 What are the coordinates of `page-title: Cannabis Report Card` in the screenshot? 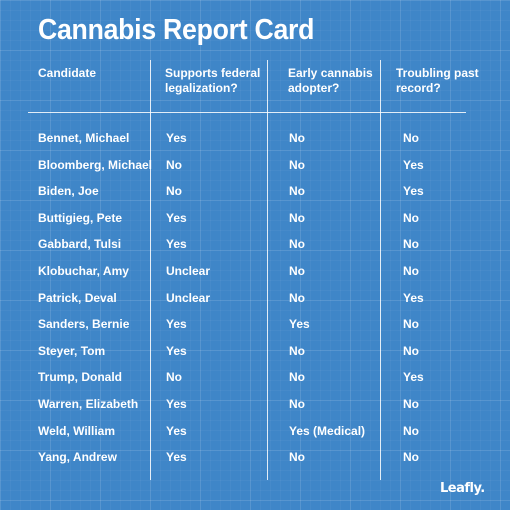 It's located at (176, 30).